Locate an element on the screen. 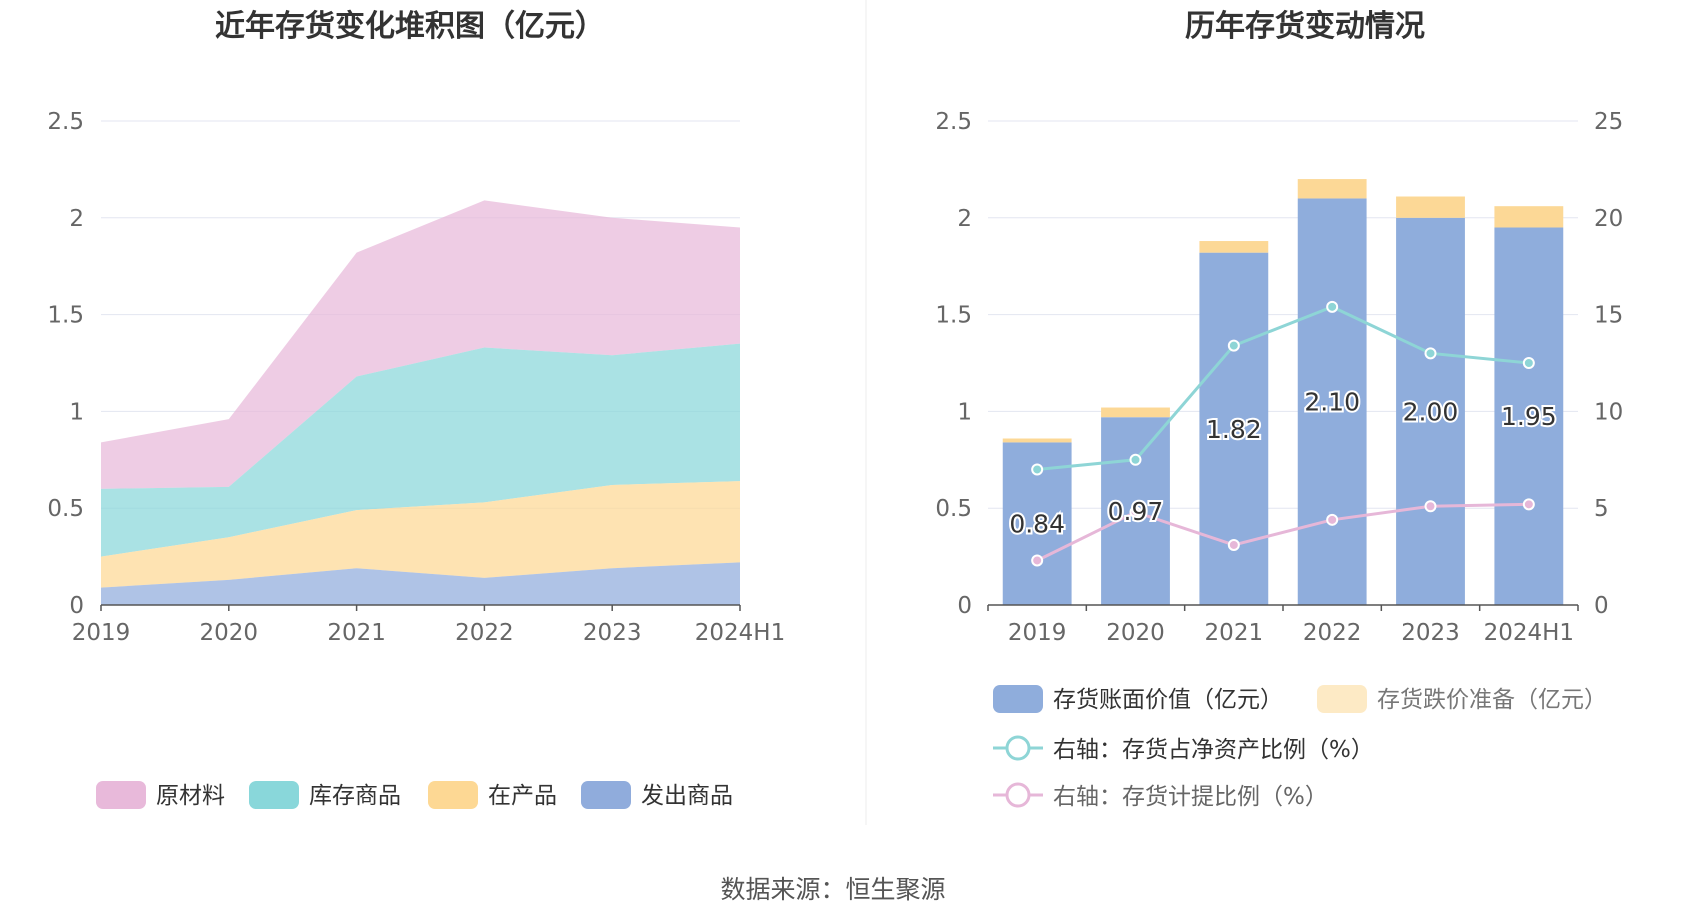  right-x-tick-label: 2023 is located at coordinates (1430, 633).